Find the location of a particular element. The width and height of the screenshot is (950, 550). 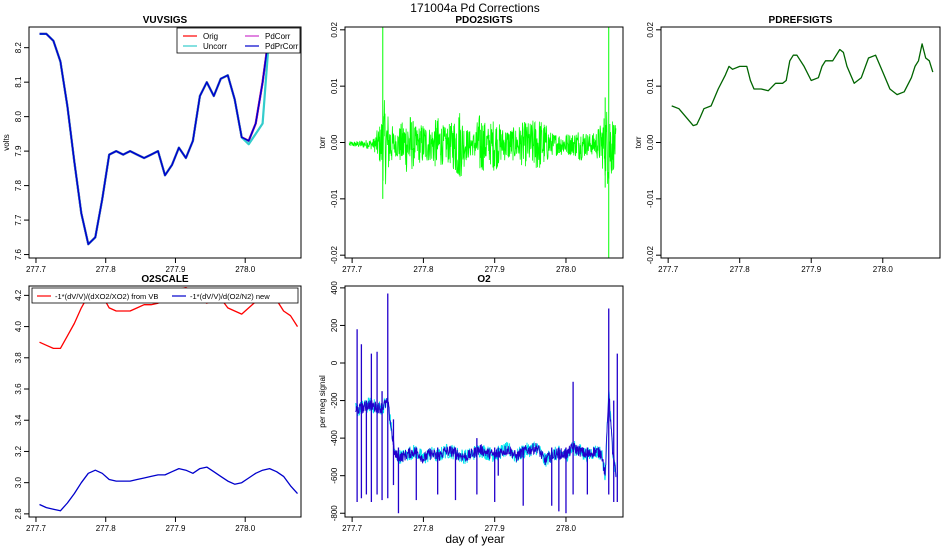

figure-title: 171004a Pd Corrections is located at coordinates (474, 8).